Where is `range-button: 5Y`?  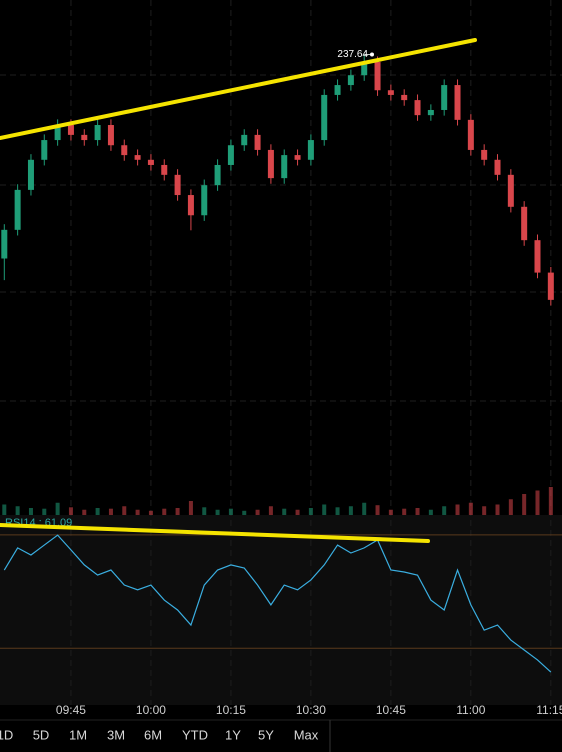
range-button: 5Y is located at coordinates (266, 734).